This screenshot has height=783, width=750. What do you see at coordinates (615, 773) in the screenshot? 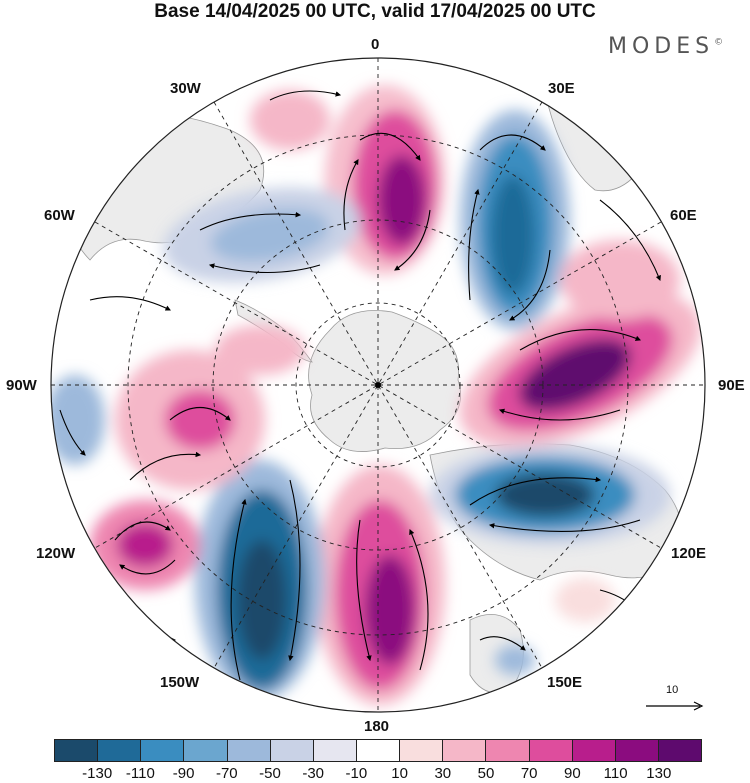
I see `colorbar-tick-label: 110` at bounding box center [615, 773].